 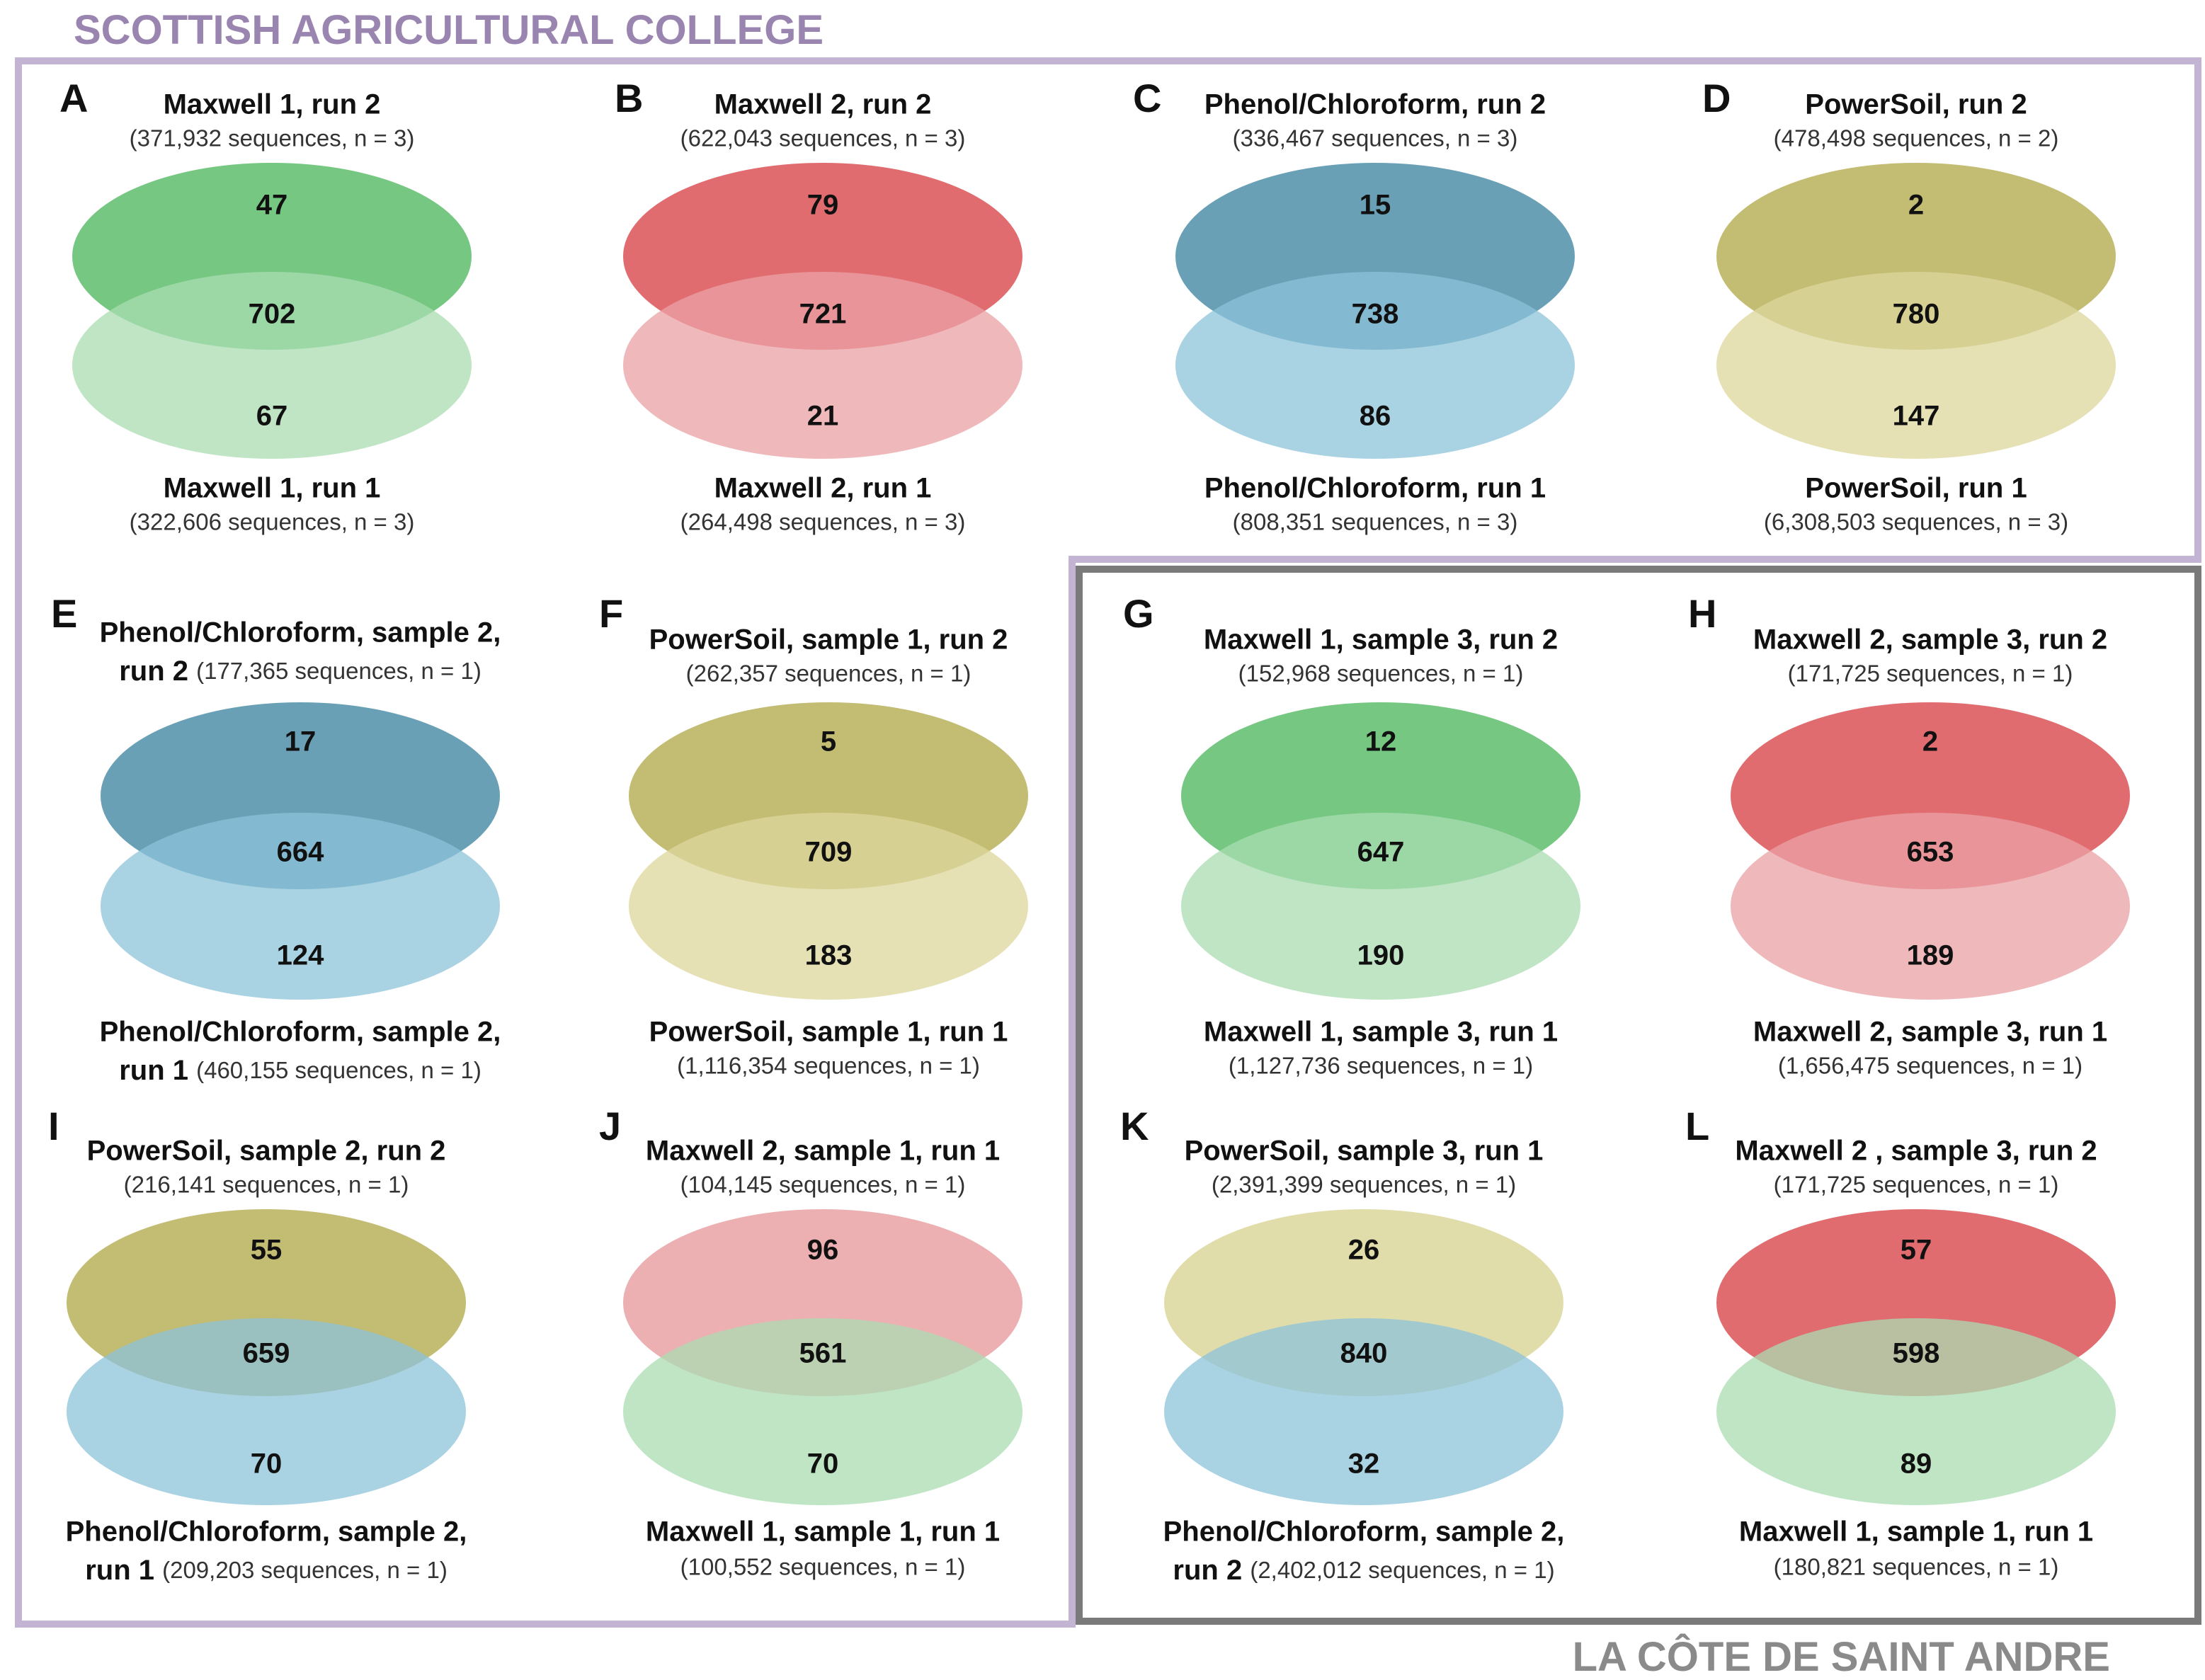 What do you see at coordinates (272, 205) in the screenshot?
I see `top-only-count: 47` at bounding box center [272, 205].